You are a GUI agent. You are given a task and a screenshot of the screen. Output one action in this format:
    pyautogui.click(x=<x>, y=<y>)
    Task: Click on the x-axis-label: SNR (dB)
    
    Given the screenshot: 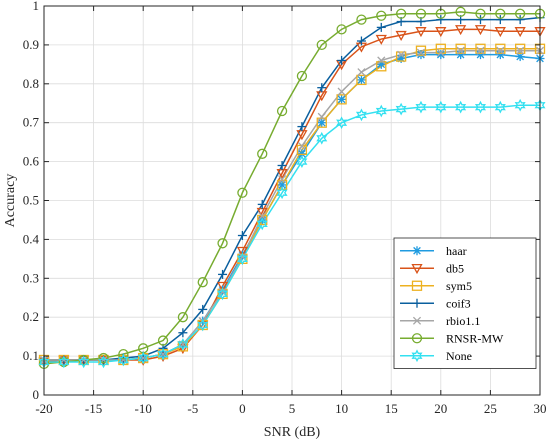 What is the action you would take?
    pyautogui.click(x=292, y=432)
    